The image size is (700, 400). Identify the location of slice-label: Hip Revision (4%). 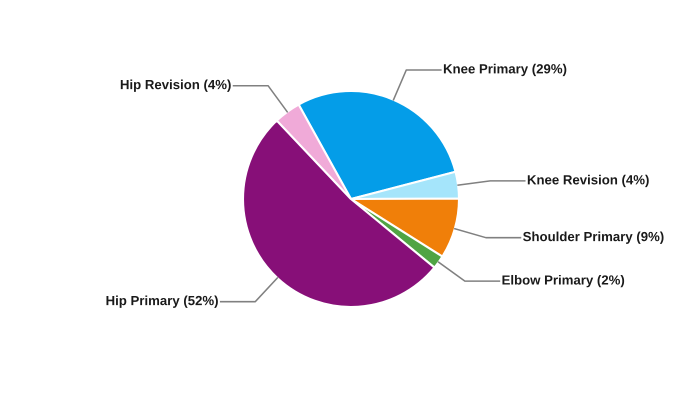
(175, 86).